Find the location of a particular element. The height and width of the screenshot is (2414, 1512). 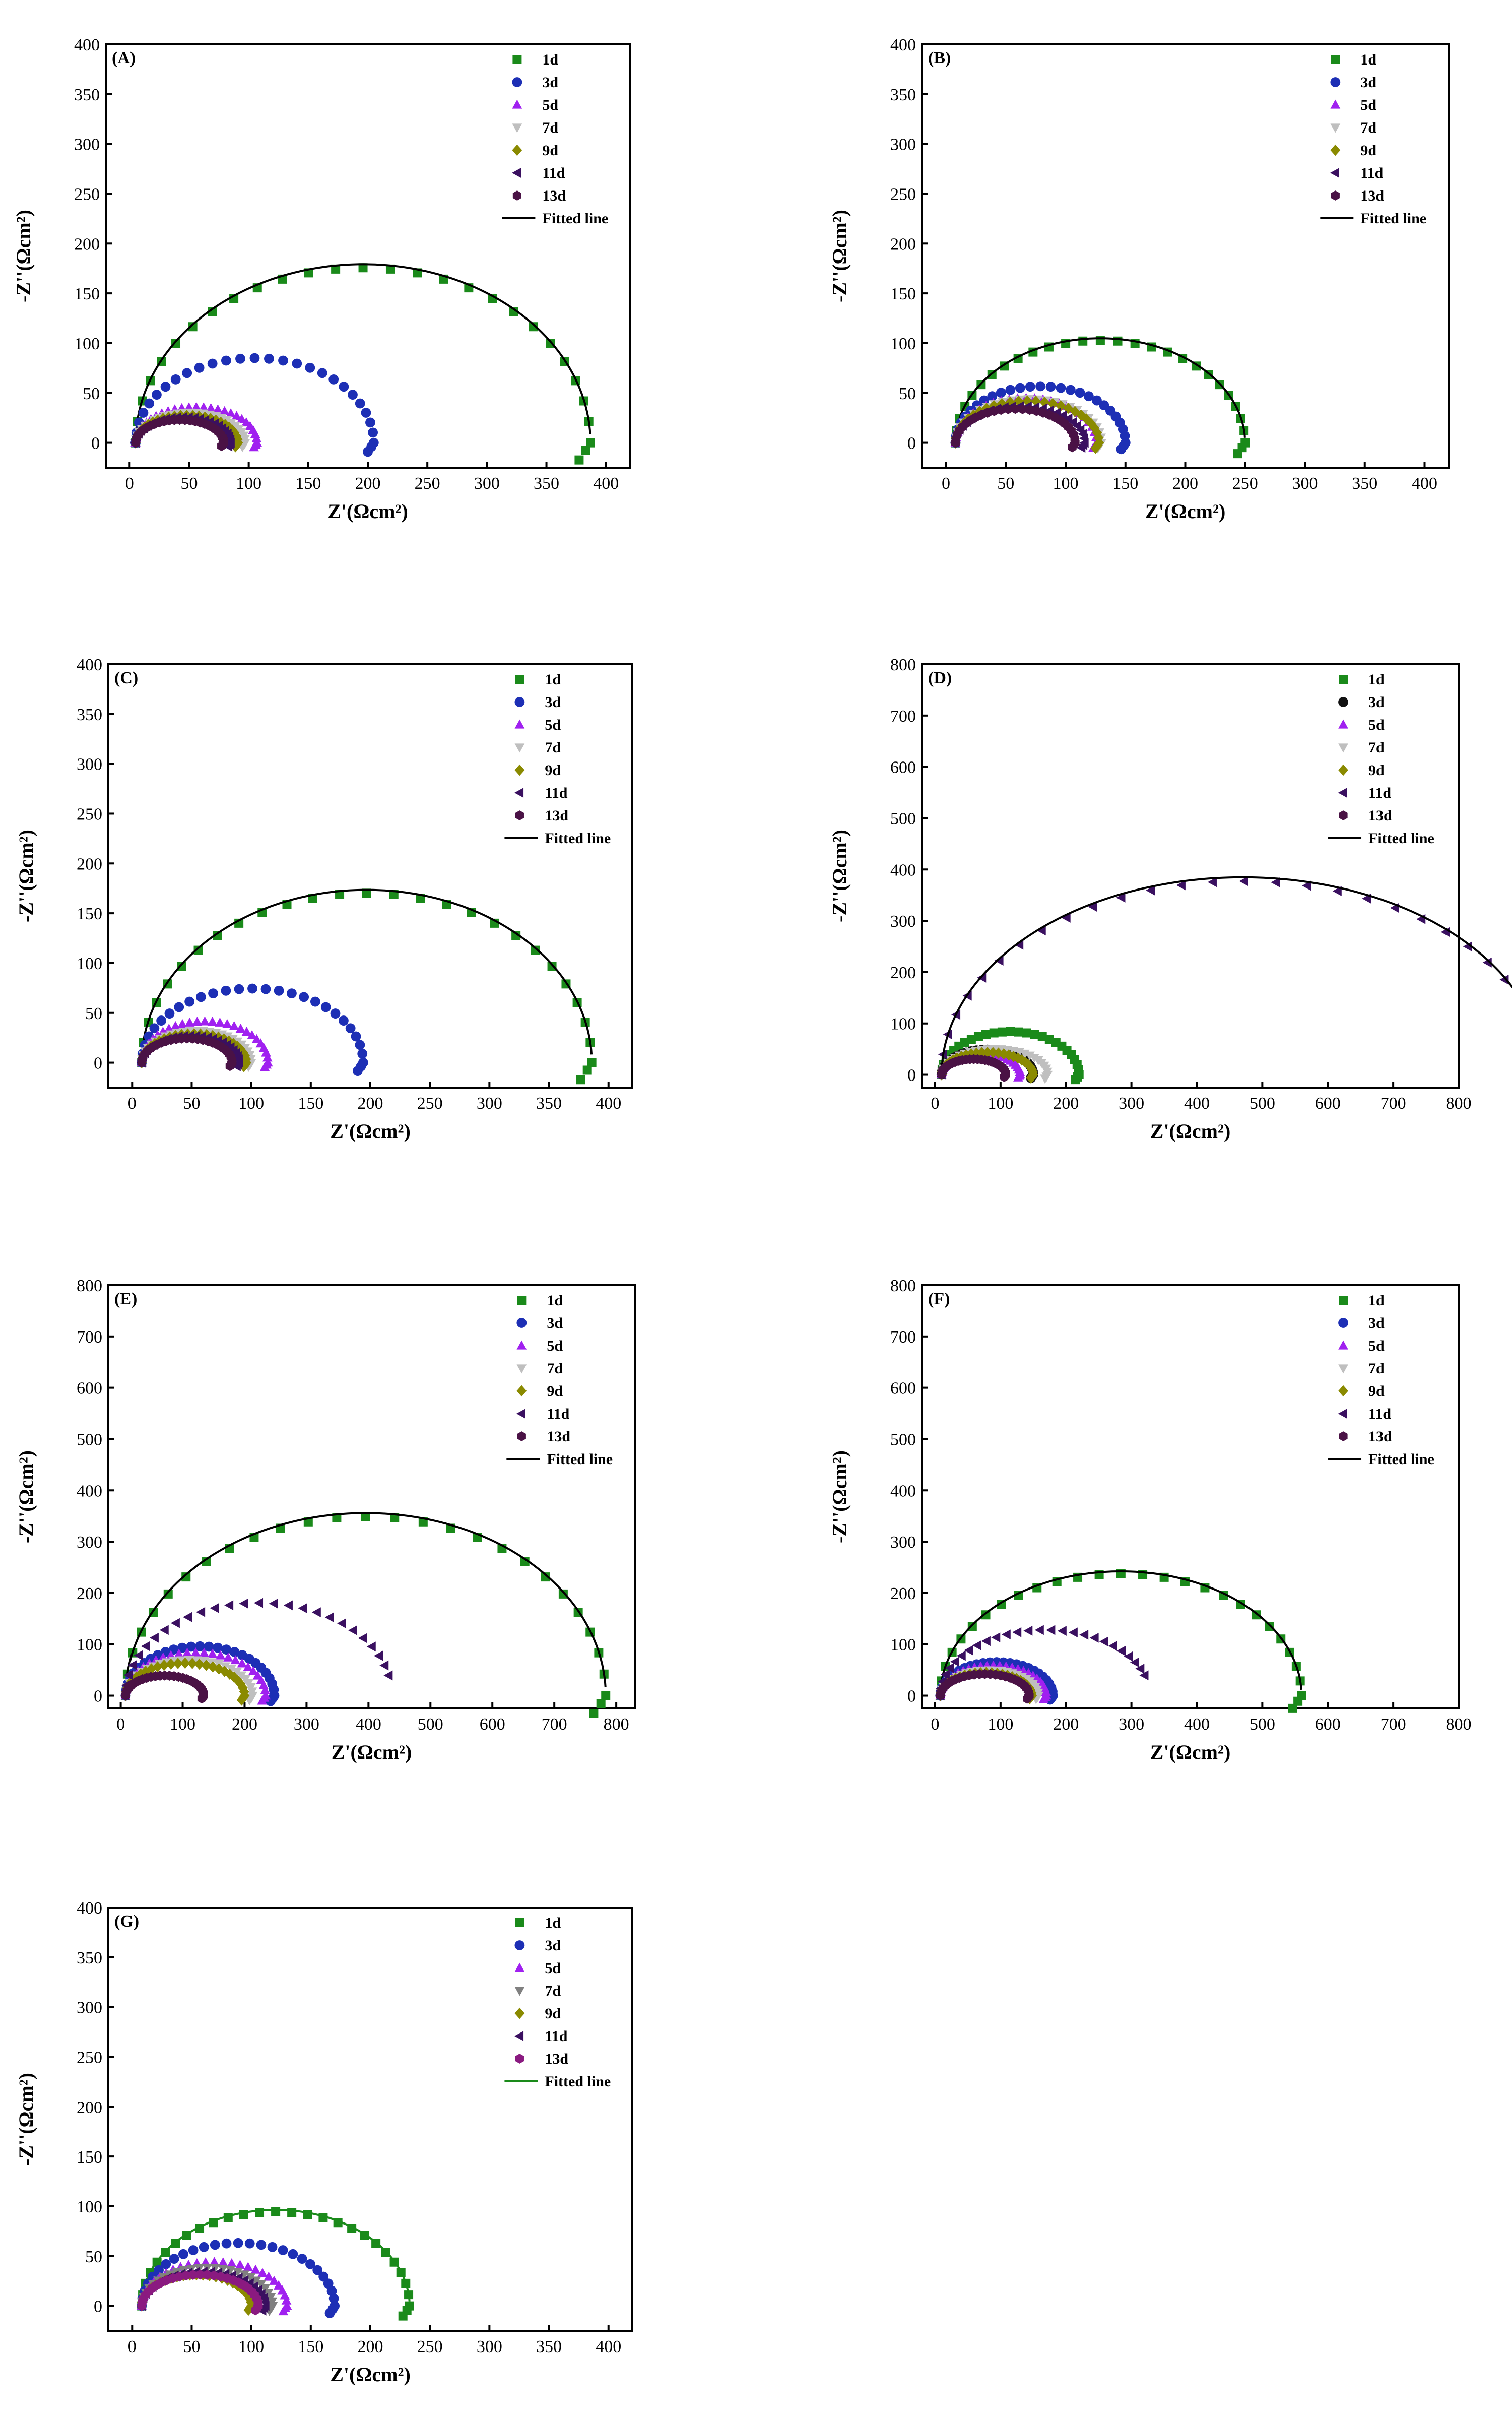

legend-marker-9d is located at coordinates (521, 1391).